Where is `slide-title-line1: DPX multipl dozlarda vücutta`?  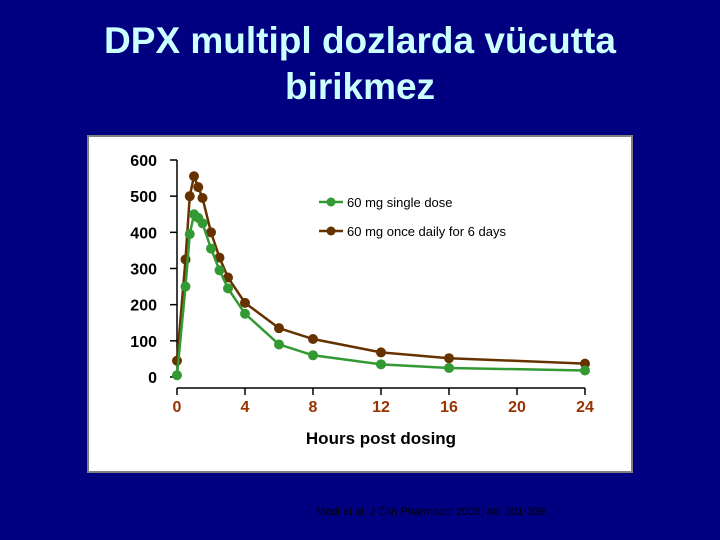
slide-title-line1: DPX multipl dozlarda vücutta is located at coordinates (360, 40).